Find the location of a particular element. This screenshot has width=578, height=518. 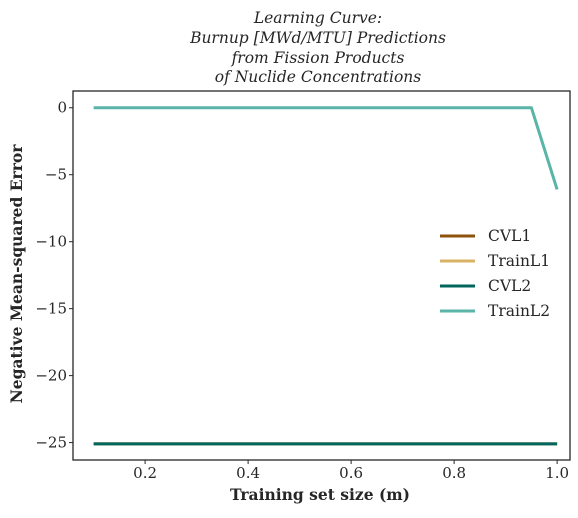

x-axis-ticks: 0.2 0.4 0.6 0.8 1.0 is located at coordinates (351, 471).